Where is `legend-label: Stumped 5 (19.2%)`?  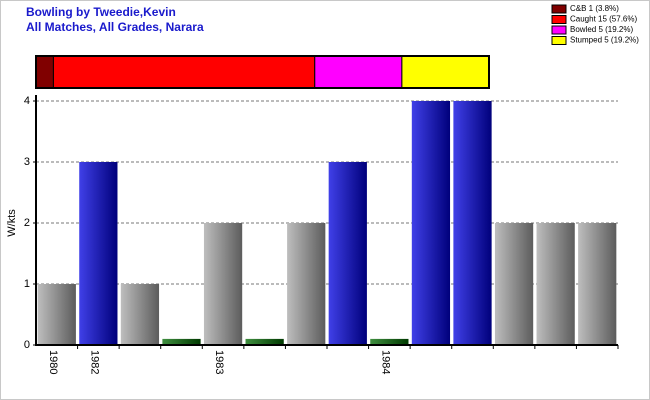
legend-label: Stumped 5 (19.2%) is located at coordinates (604, 40).